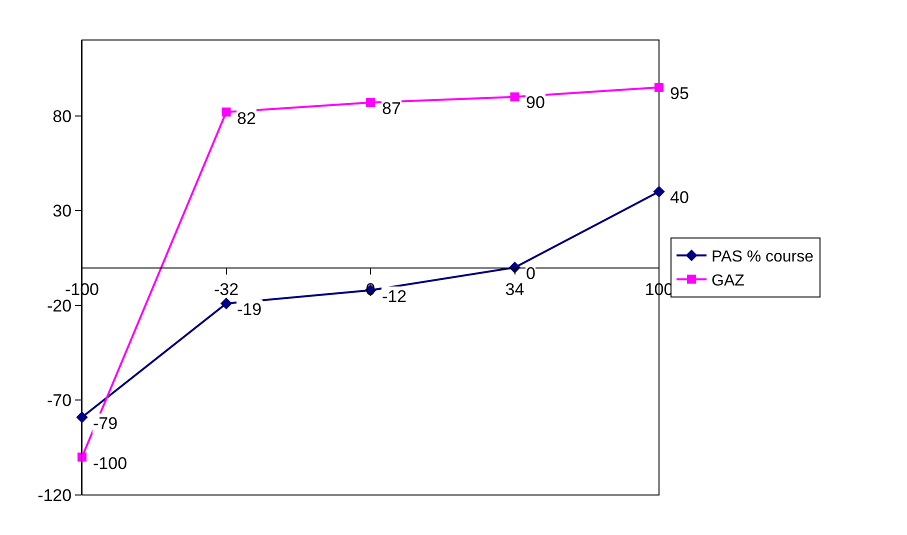  I want to click on y-tick-label: -20, so click(59, 306).